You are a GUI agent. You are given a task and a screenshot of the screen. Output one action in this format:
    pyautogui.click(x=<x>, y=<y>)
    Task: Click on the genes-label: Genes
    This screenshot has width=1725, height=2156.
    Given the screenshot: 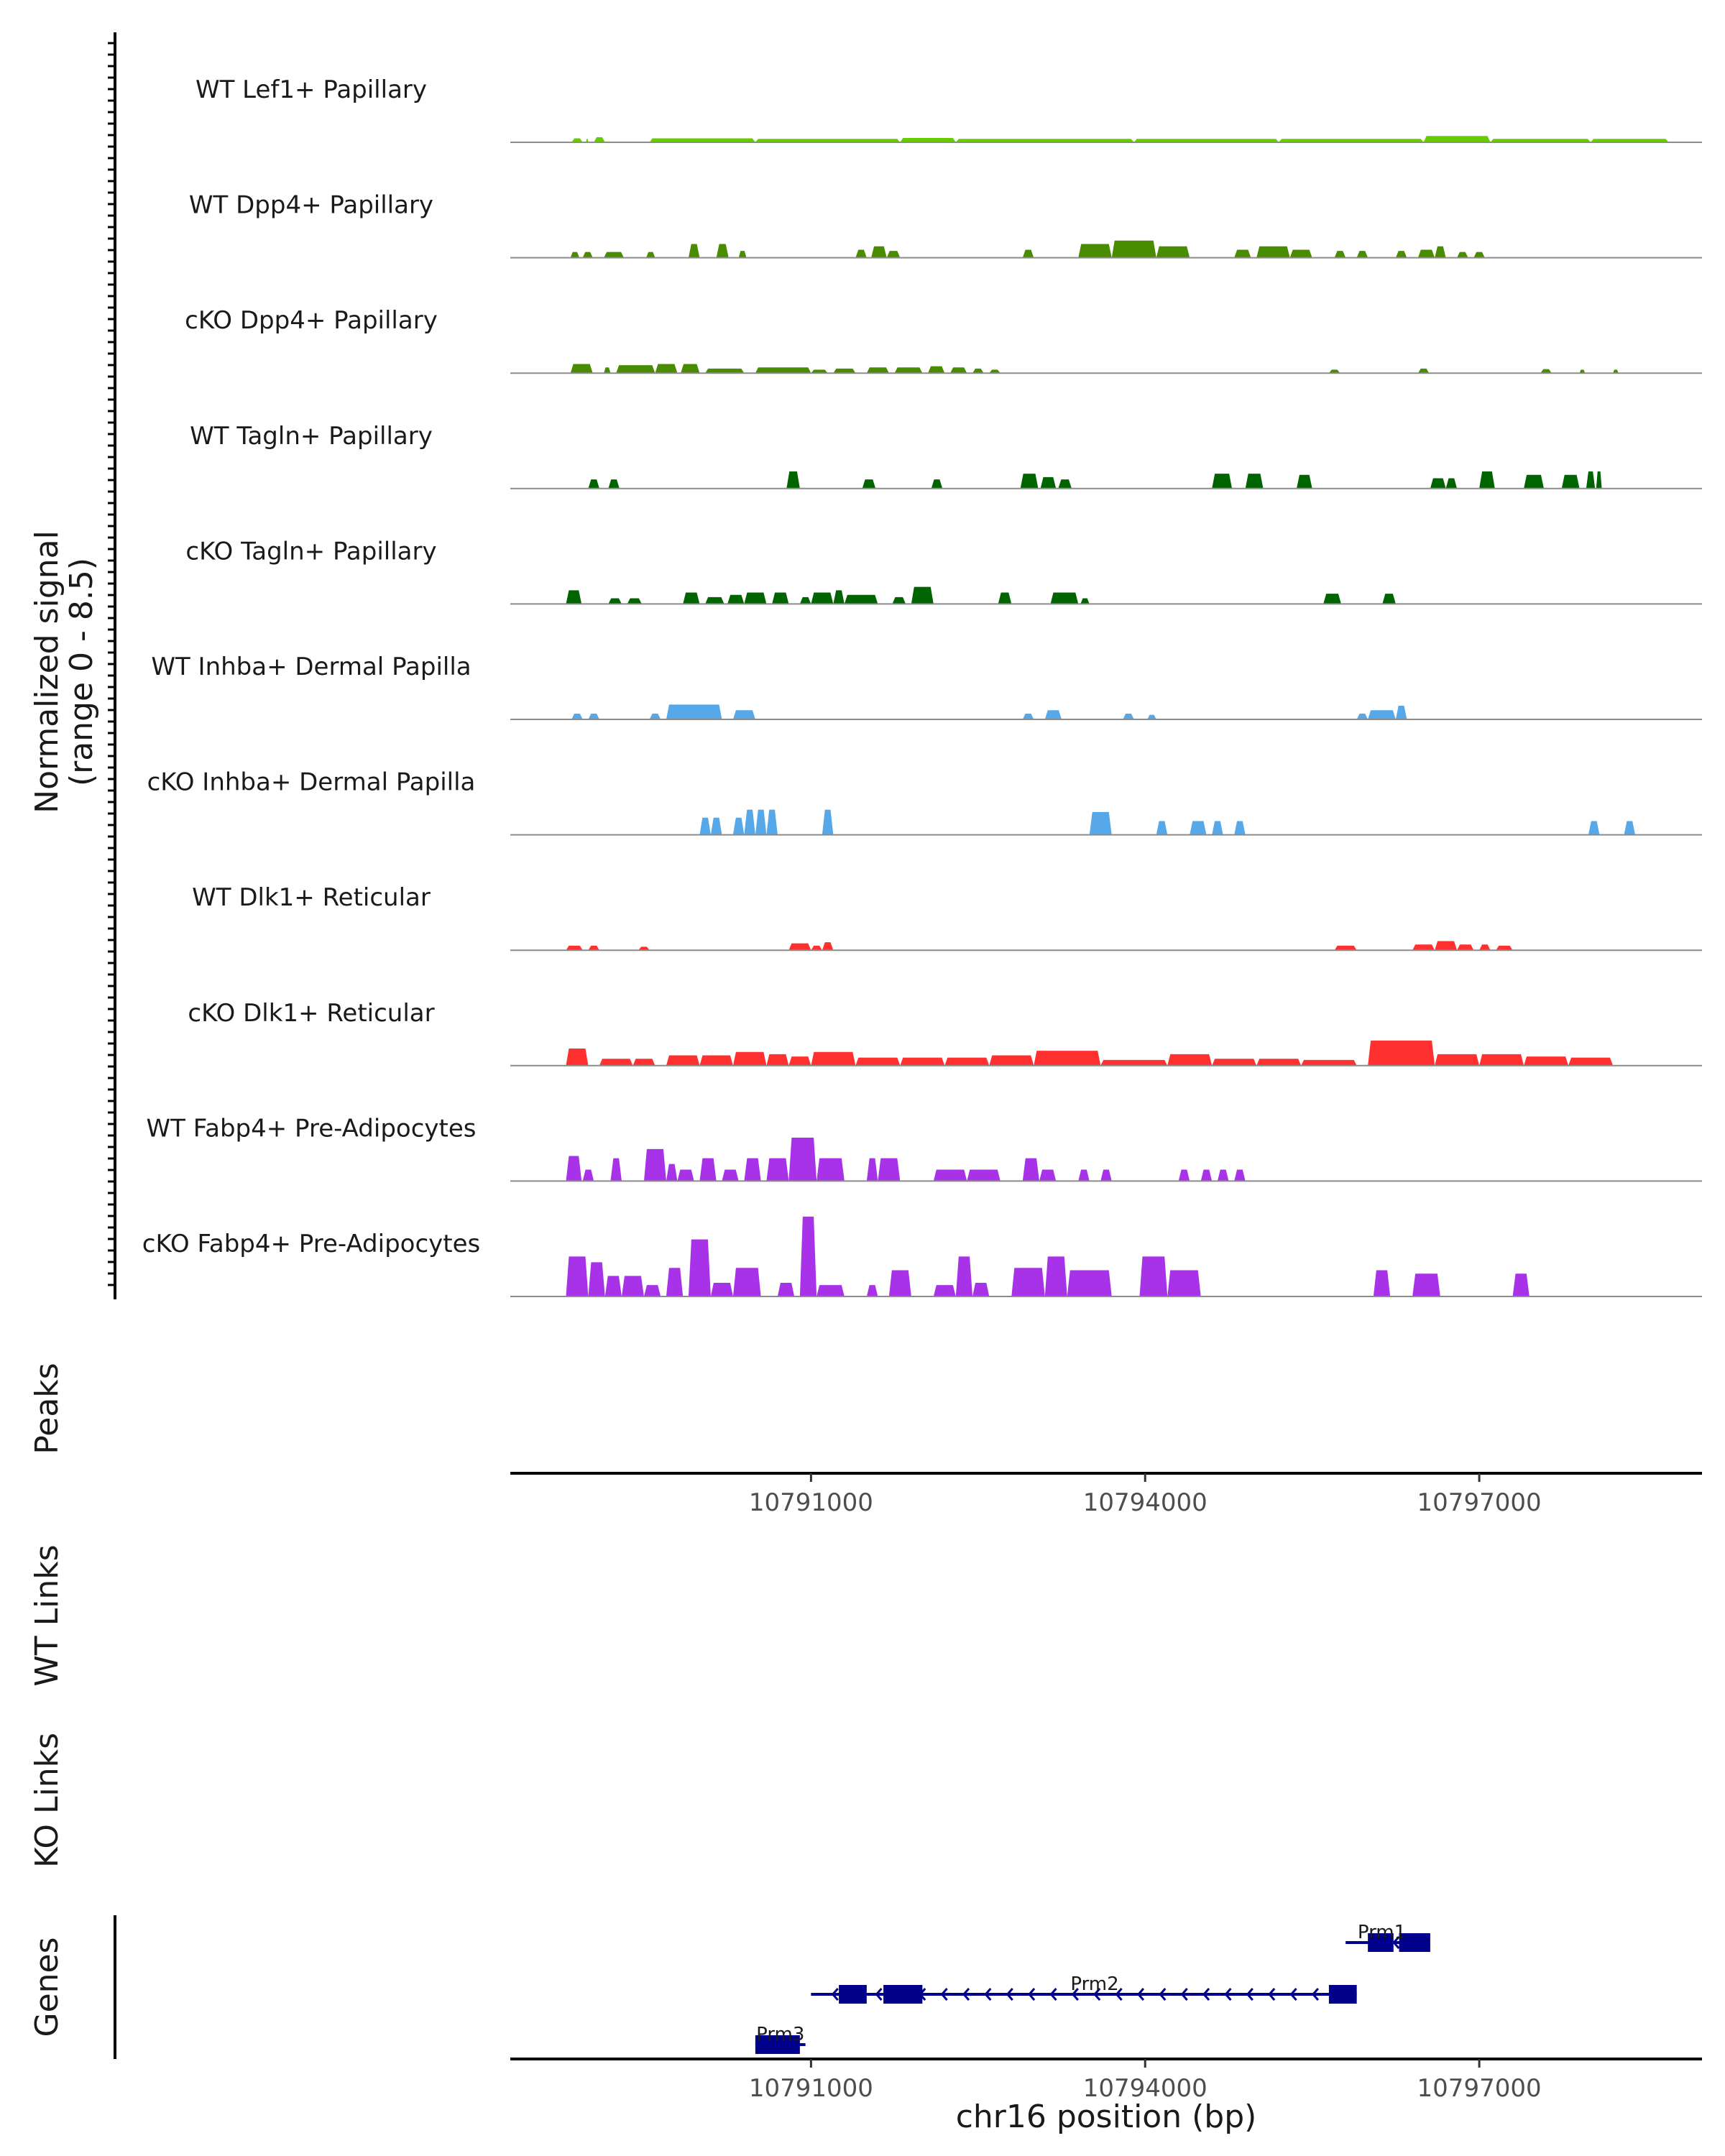 What is the action you would take?
    pyautogui.click(x=47, y=1987)
    